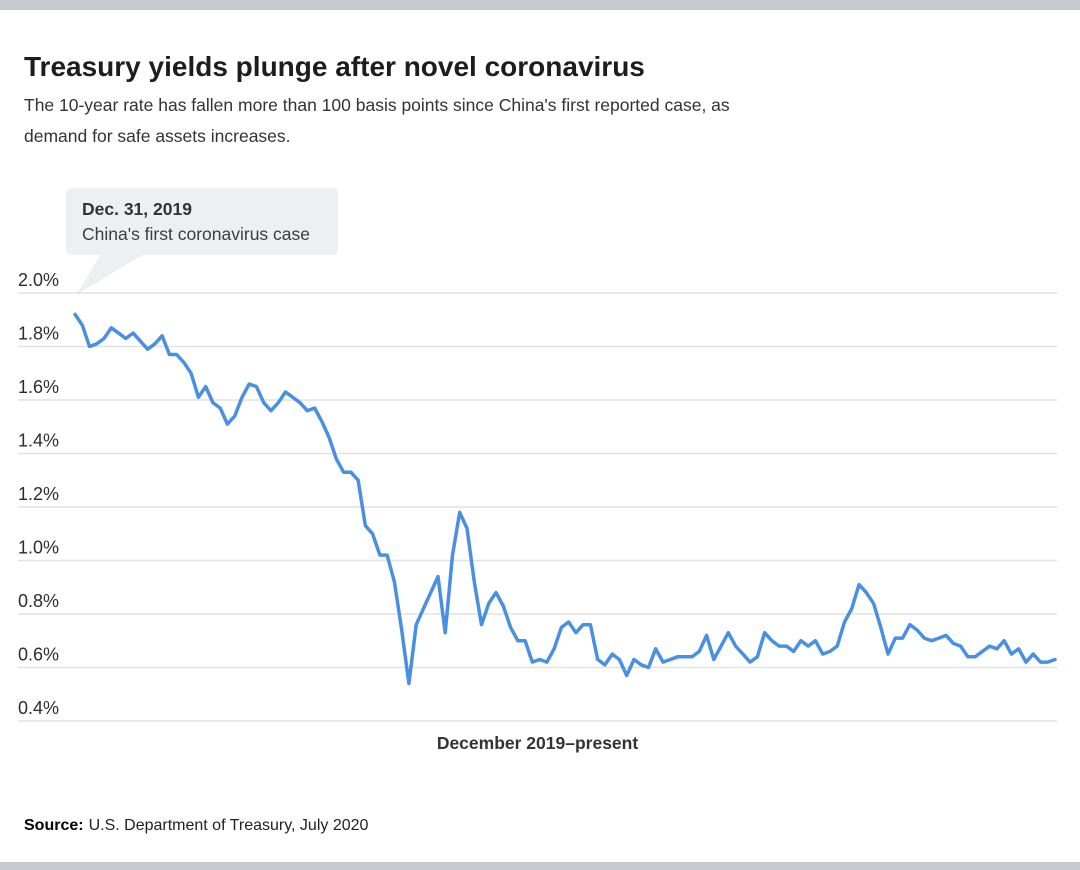  I want to click on y-tick-label: 1.4%, so click(38, 441).